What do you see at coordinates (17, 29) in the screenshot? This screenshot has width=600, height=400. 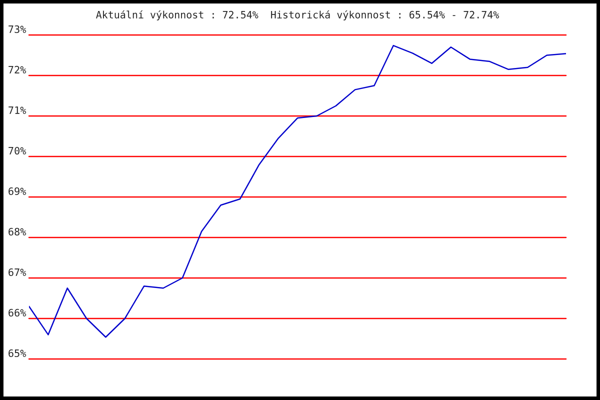 I see `y-tick-label: 73%` at bounding box center [17, 29].